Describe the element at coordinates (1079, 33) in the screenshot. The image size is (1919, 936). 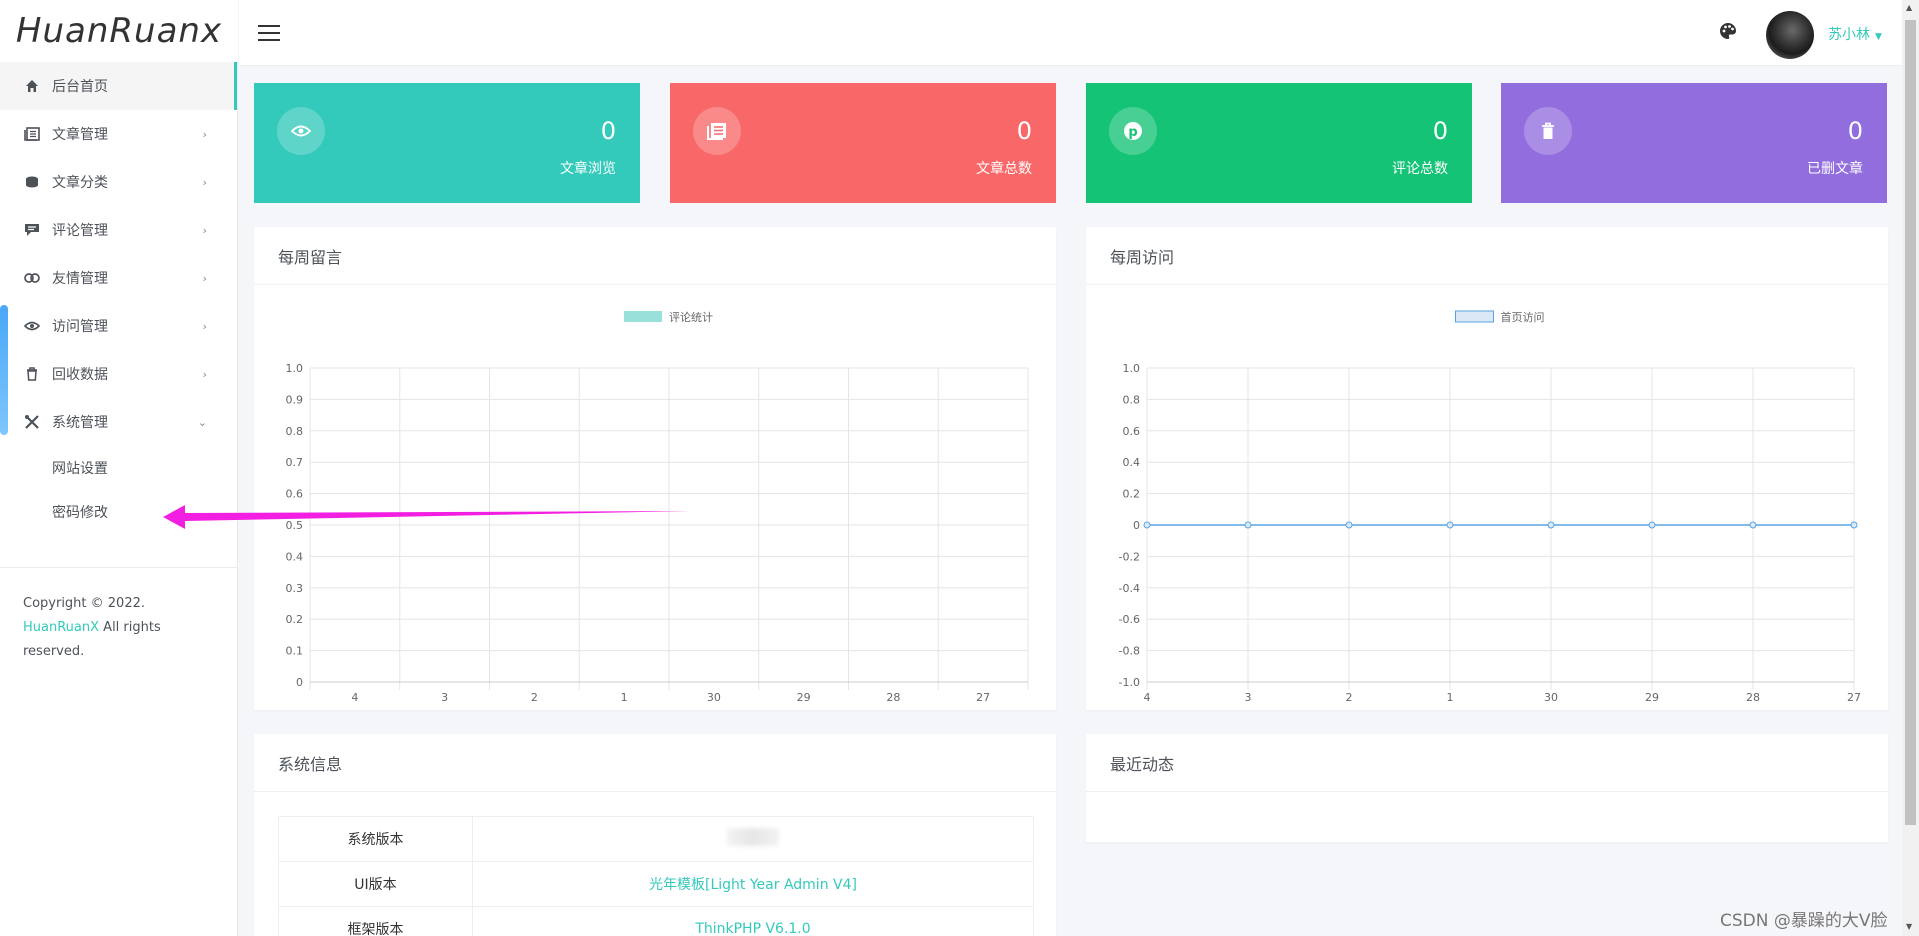
I see `top-header: 苏小林 ▼` at that location.